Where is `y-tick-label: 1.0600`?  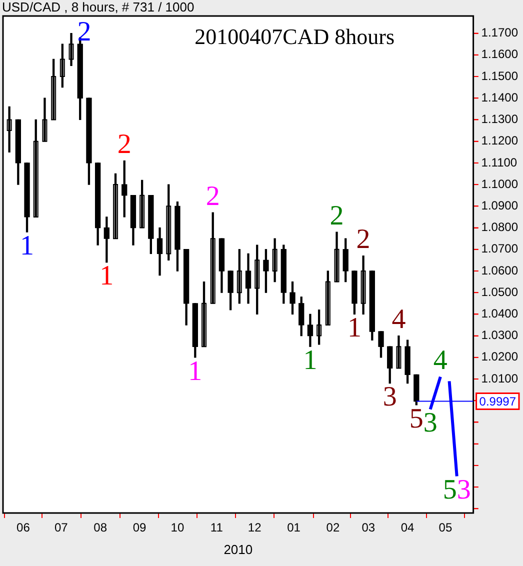 y-tick-label: 1.0600 is located at coordinates (499, 270).